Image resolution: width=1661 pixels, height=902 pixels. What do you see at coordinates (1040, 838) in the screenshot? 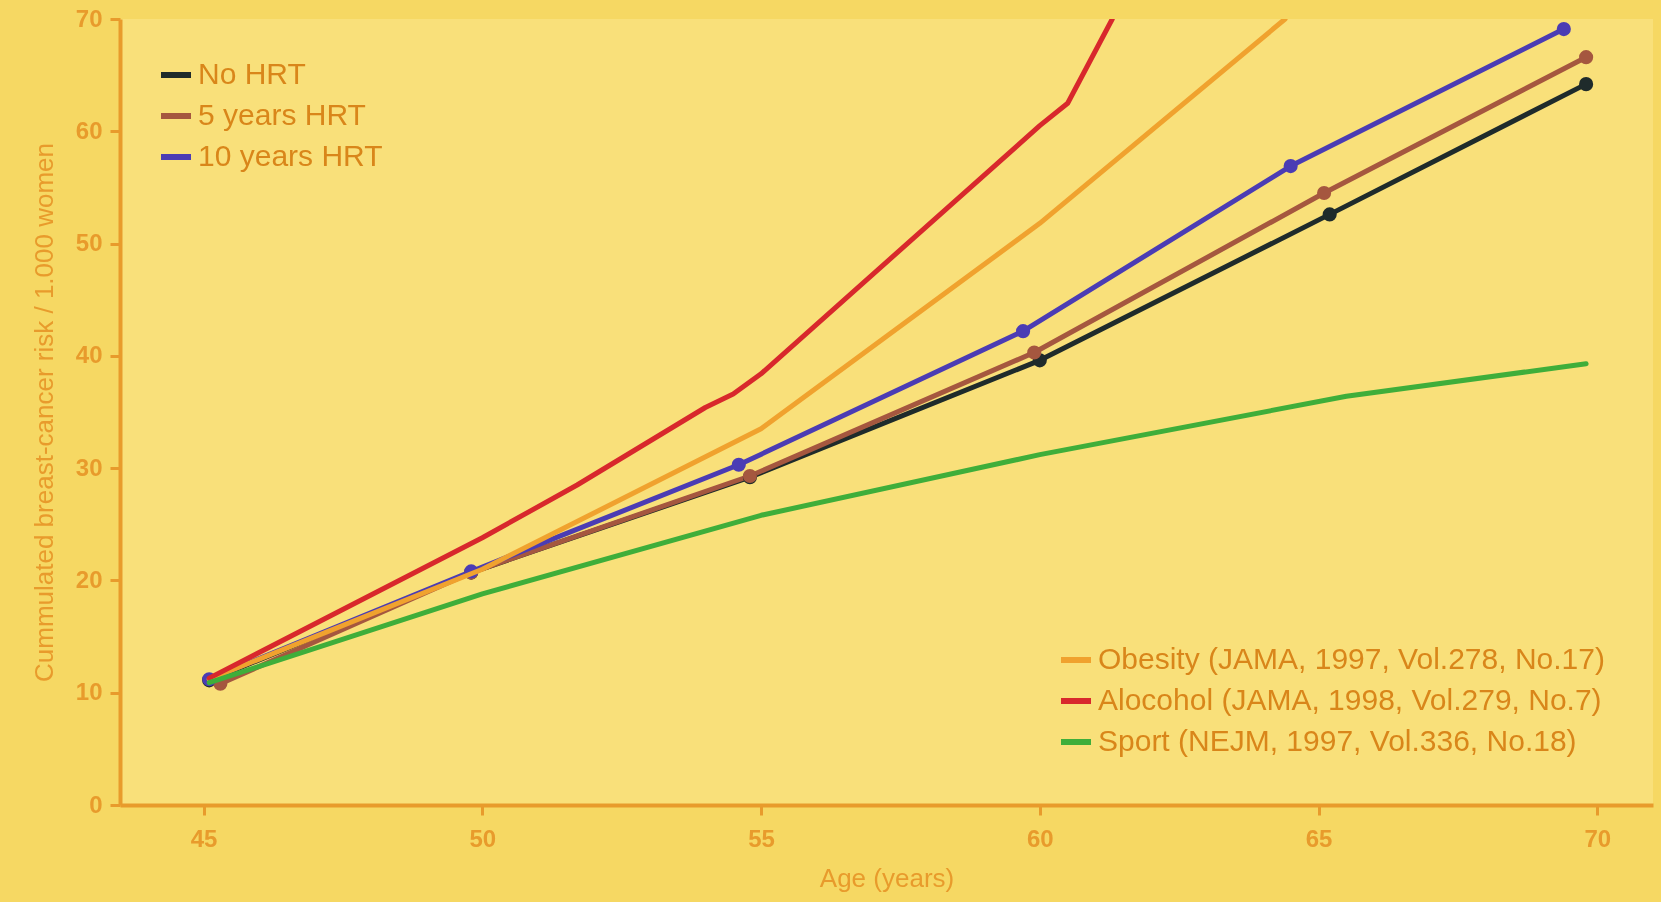
I see `x-tick-label: 60` at bounding box center [1040, 838].